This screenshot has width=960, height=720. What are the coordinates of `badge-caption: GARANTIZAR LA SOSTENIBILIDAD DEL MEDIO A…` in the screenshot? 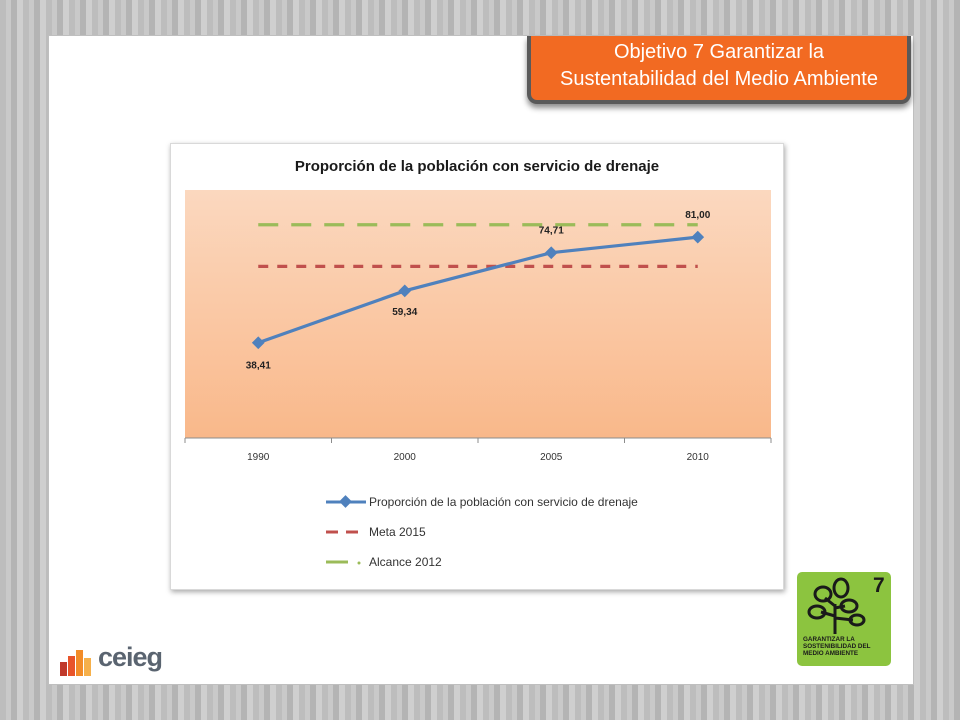 It's located at (837, 646).